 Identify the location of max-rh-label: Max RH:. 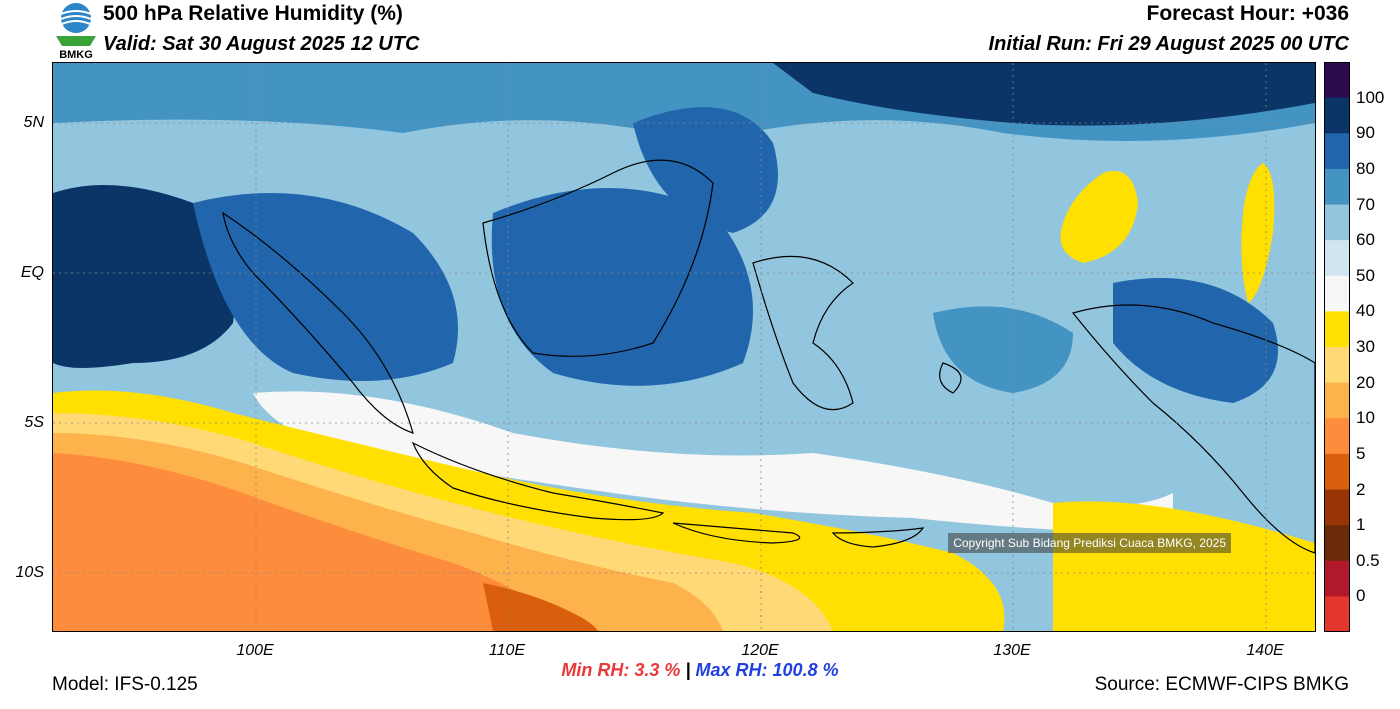
(731, 670).